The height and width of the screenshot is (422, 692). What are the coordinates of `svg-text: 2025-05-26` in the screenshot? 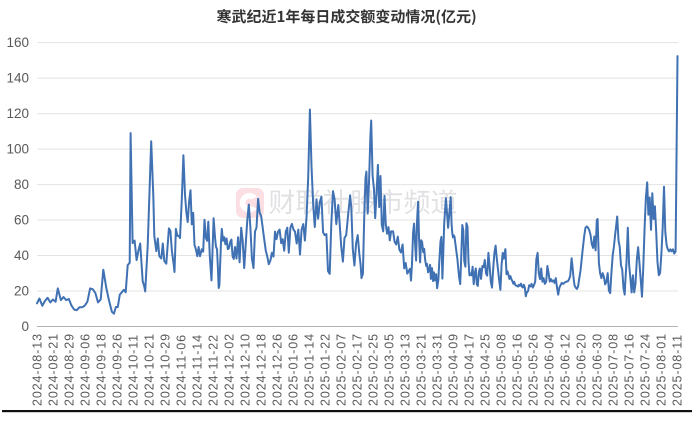 It's located at (534, 369).